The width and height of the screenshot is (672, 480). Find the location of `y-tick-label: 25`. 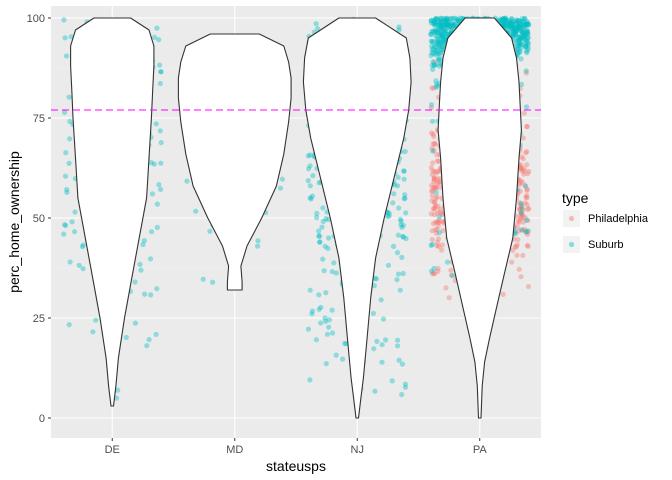

y-tick-label: 25 is located at coordinates (39, 319).